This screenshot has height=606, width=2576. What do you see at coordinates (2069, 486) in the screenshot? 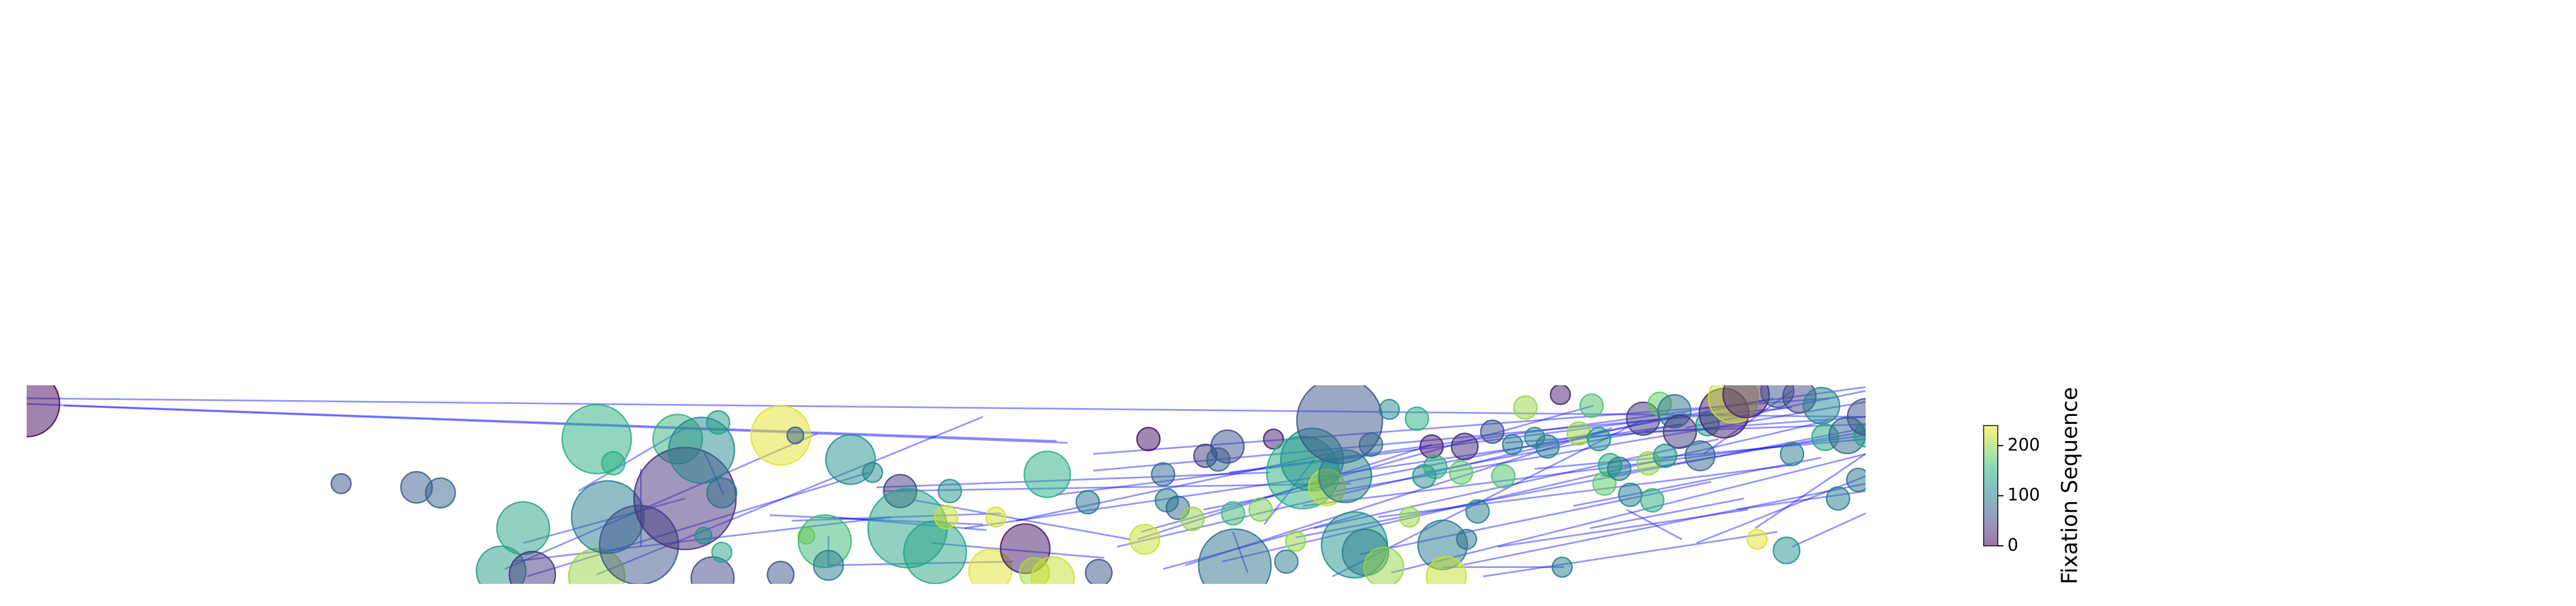
I see `colorbar-label: Fixation Sequence` at bounding box center [2069, 486].